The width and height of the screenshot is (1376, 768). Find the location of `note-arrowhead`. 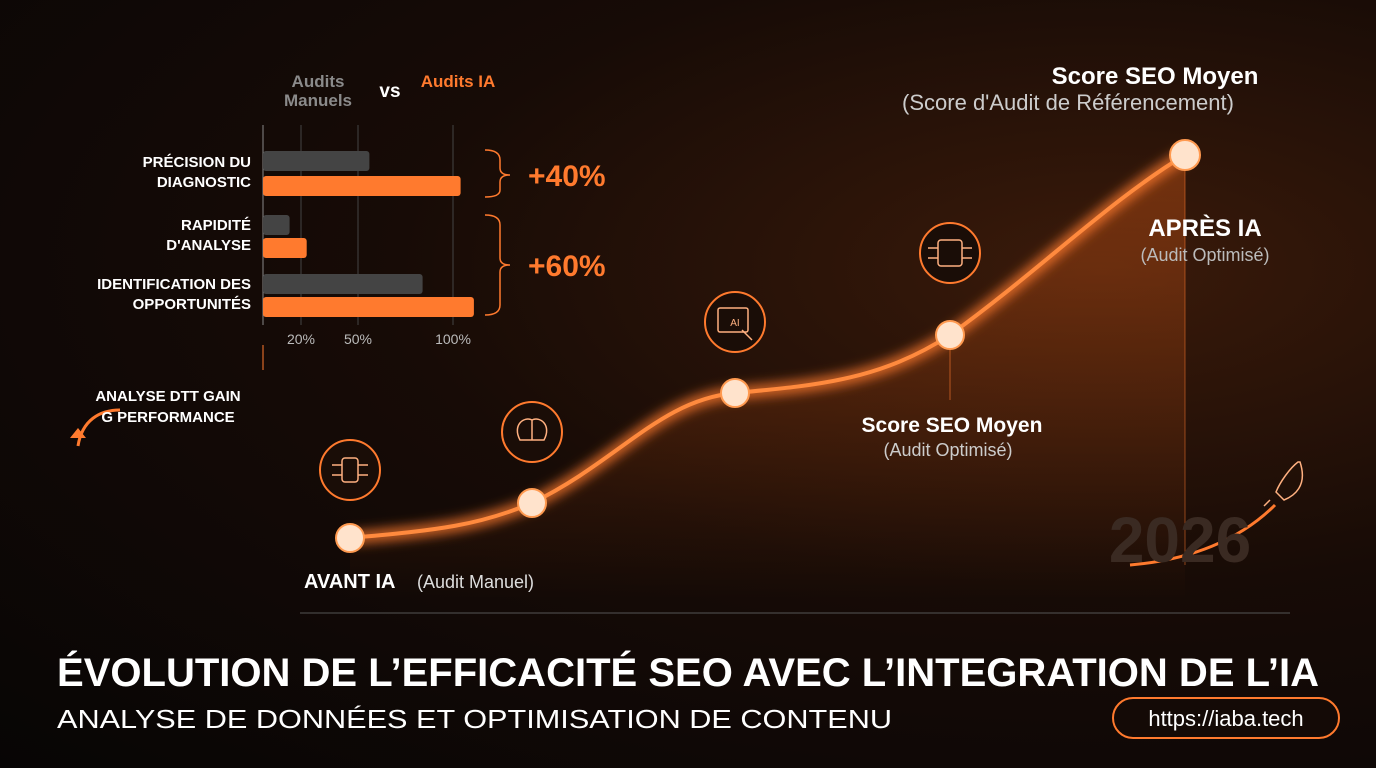

note-arrowhead is located at coordinates (78, 433).